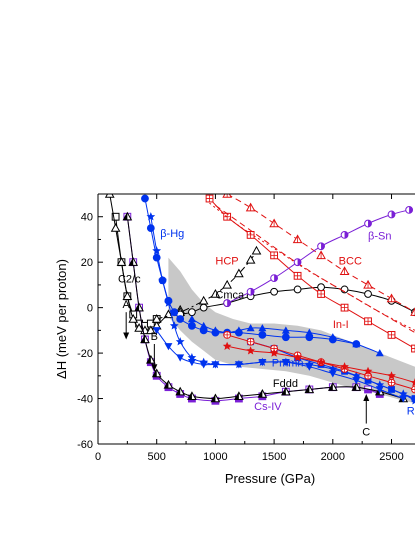 This screenshot has width=415, height=542. Describe the element at coordinates (154, 337) in the screenshot. I see `arrow-label-b: B` at that location.